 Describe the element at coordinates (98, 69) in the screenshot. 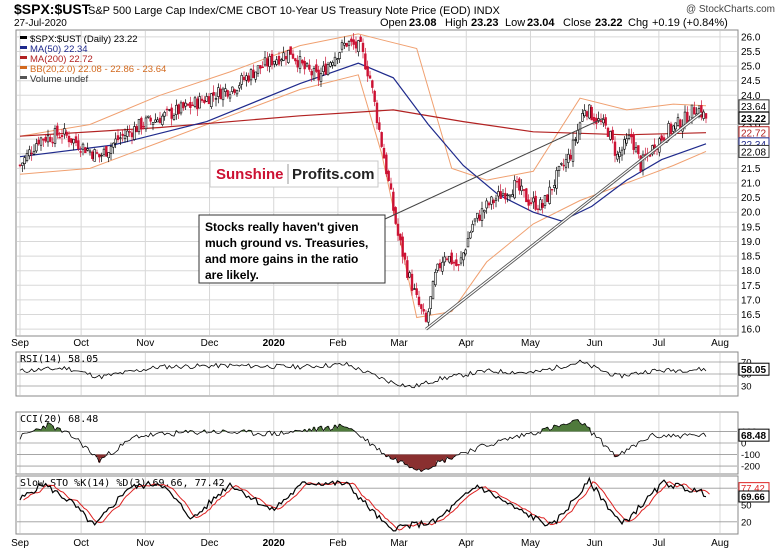

I see `legend-entry: BB(20,2.0) 22.08 - 22.86 - 23.64` at that location.